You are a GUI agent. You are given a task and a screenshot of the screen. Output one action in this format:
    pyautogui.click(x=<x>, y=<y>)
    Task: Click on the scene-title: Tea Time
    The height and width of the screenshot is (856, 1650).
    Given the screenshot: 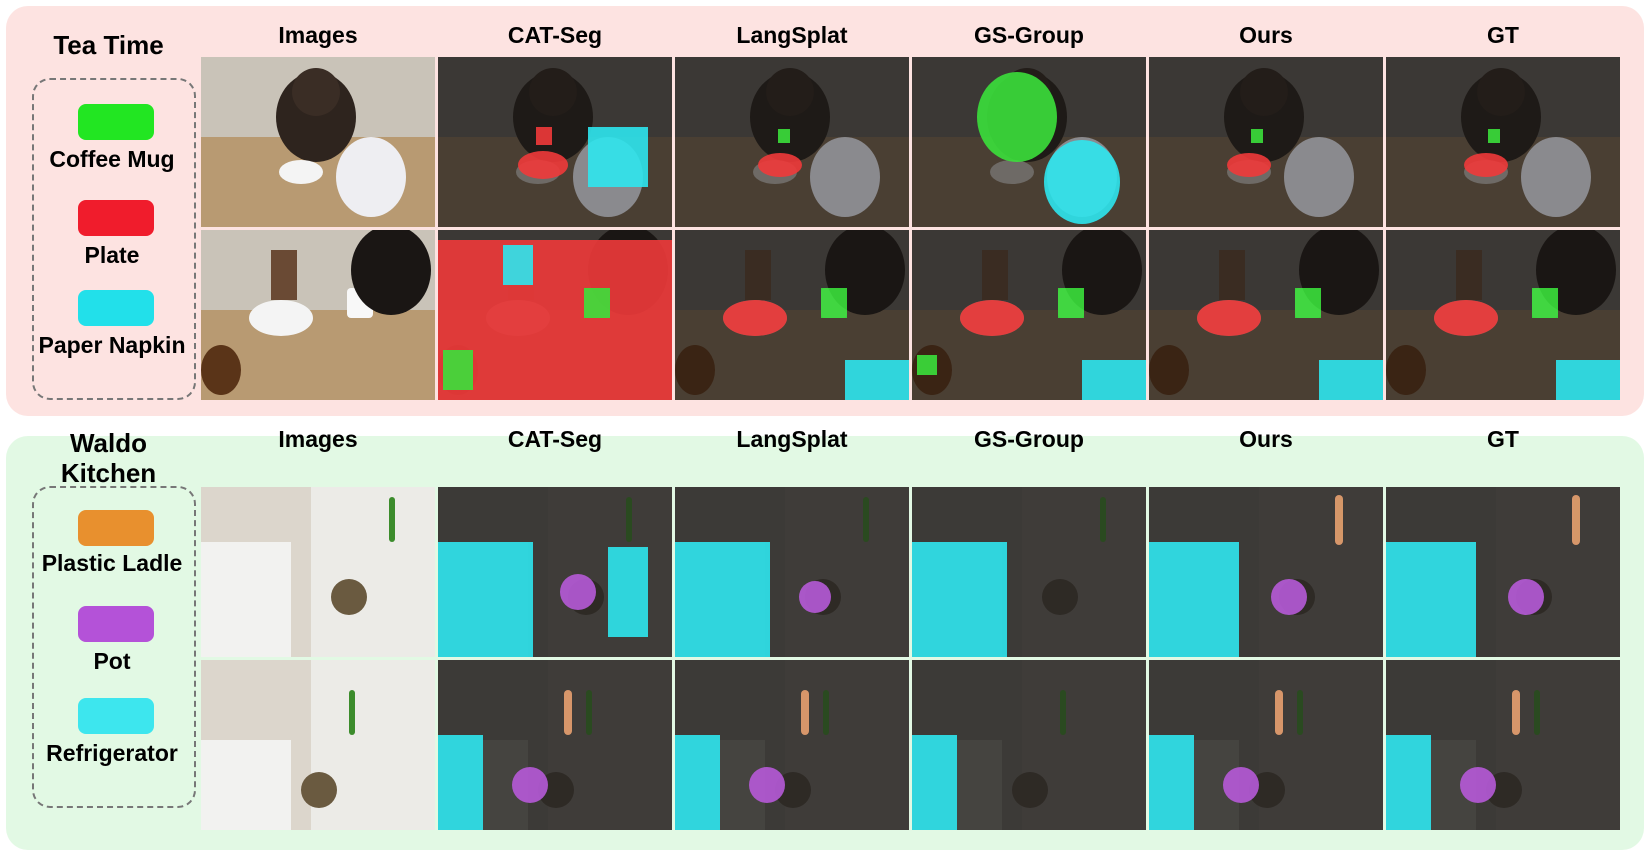 What is the action you would take?
    pyautogui.click(x=108, y=45)
    